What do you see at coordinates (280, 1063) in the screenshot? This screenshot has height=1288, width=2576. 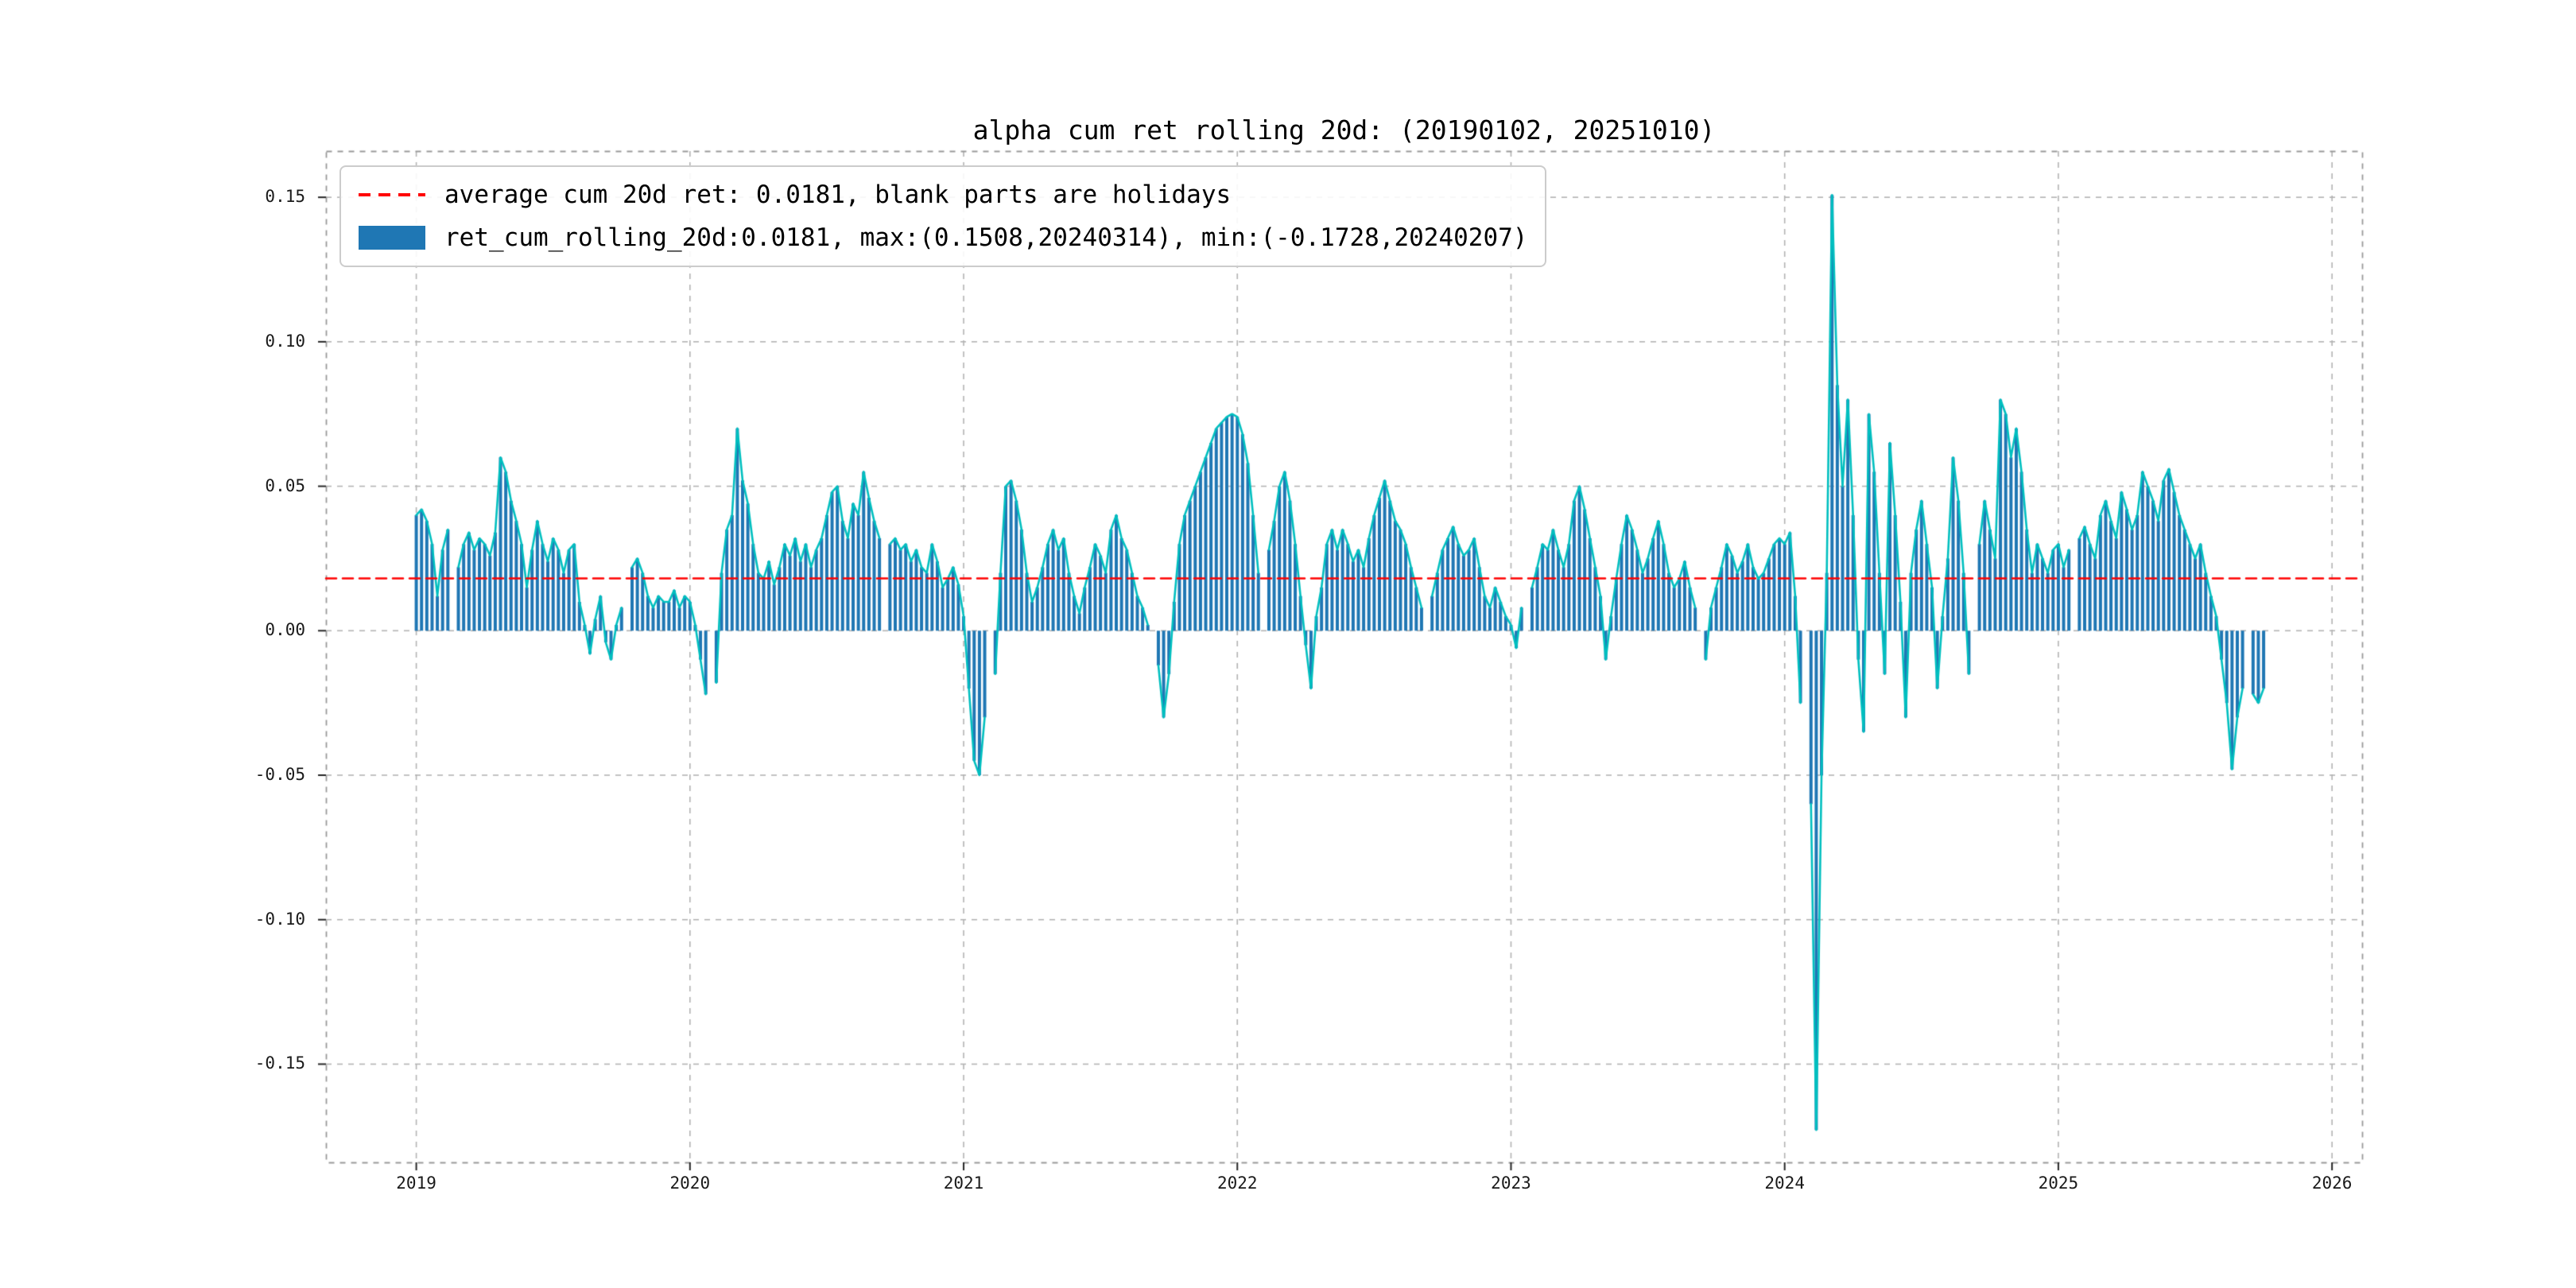 I see `y-tick-label: -0.15` at bounding box center [280, 1063].